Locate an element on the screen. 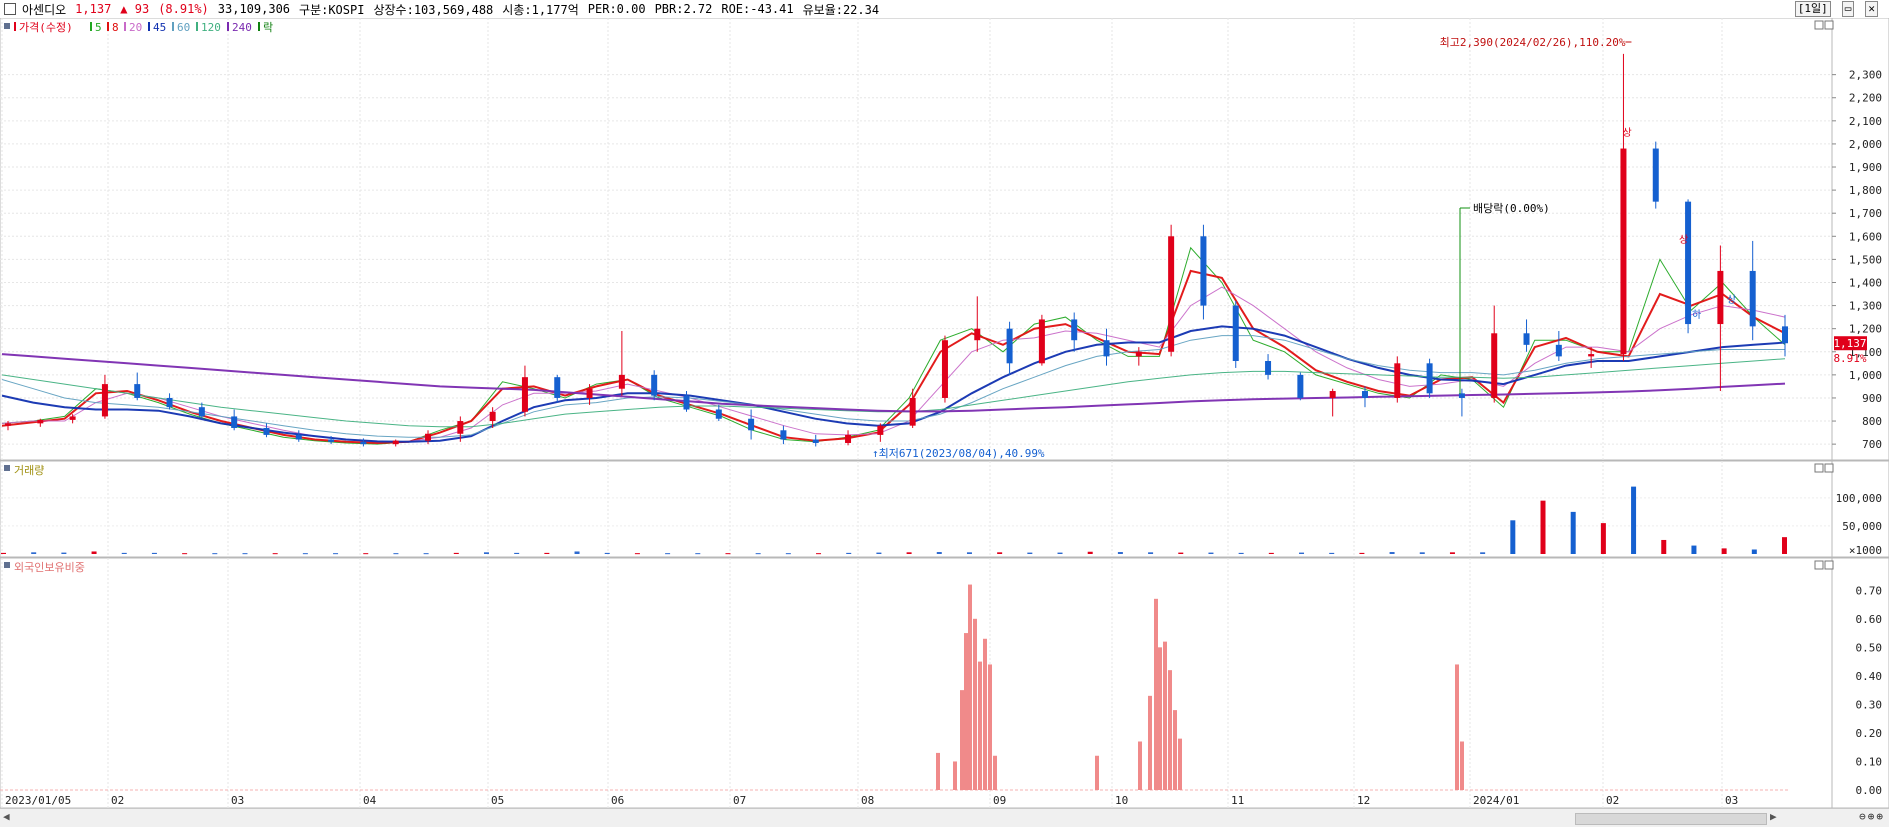 This screenshot has width=1889, height=827. legend-ma-60: 60 is located at coordinates (183, 27).